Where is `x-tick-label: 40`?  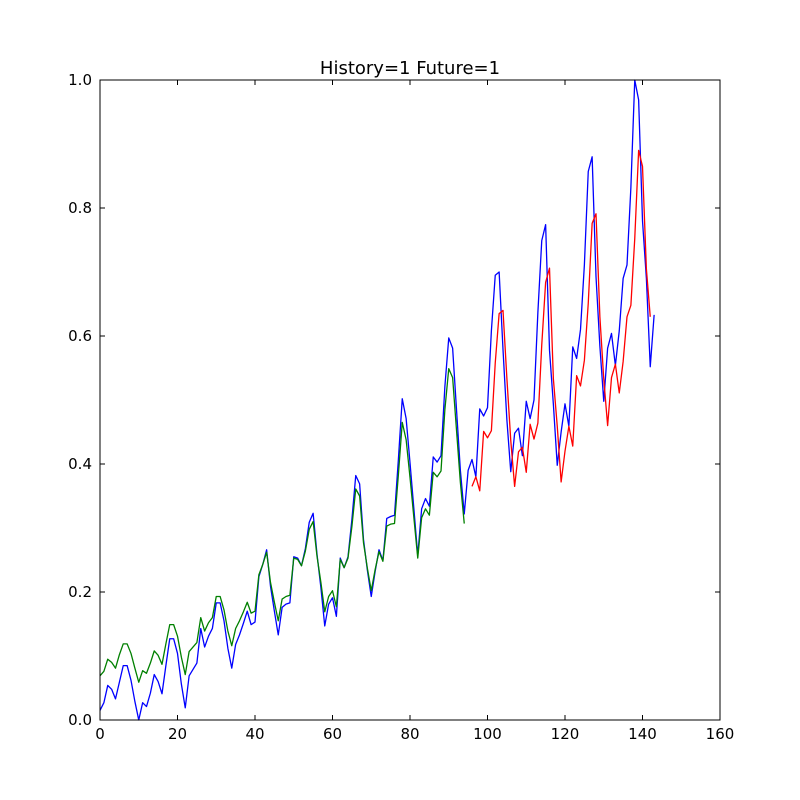
x-tick-label: 40 is located at coordinates (254, 734).